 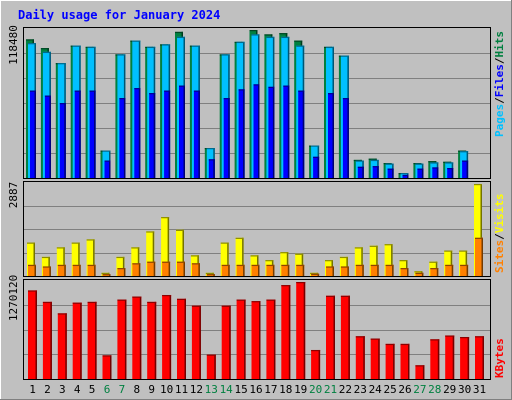 What do you see at coordinates (13, 298) in the screenshot?
I see `kbytes-y-max-label: 1270120` at bounding box center [13, 298].